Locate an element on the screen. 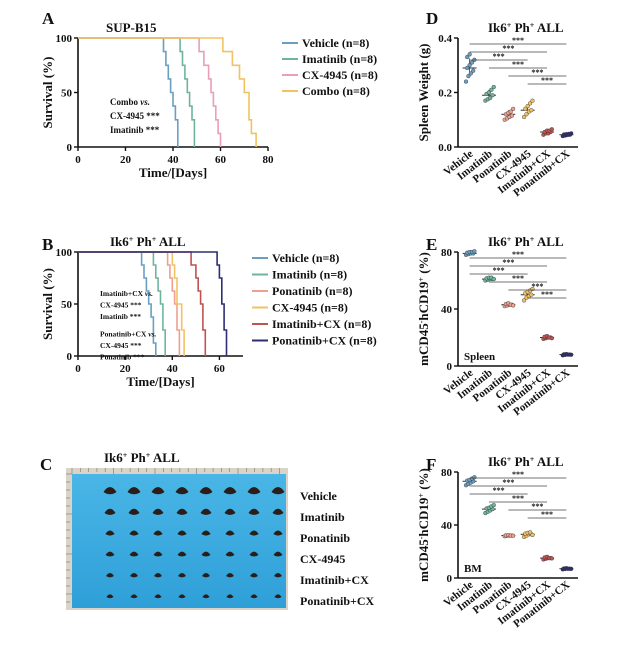  annotation-line: Ponatinib *** is located at coordinates (122, 357).